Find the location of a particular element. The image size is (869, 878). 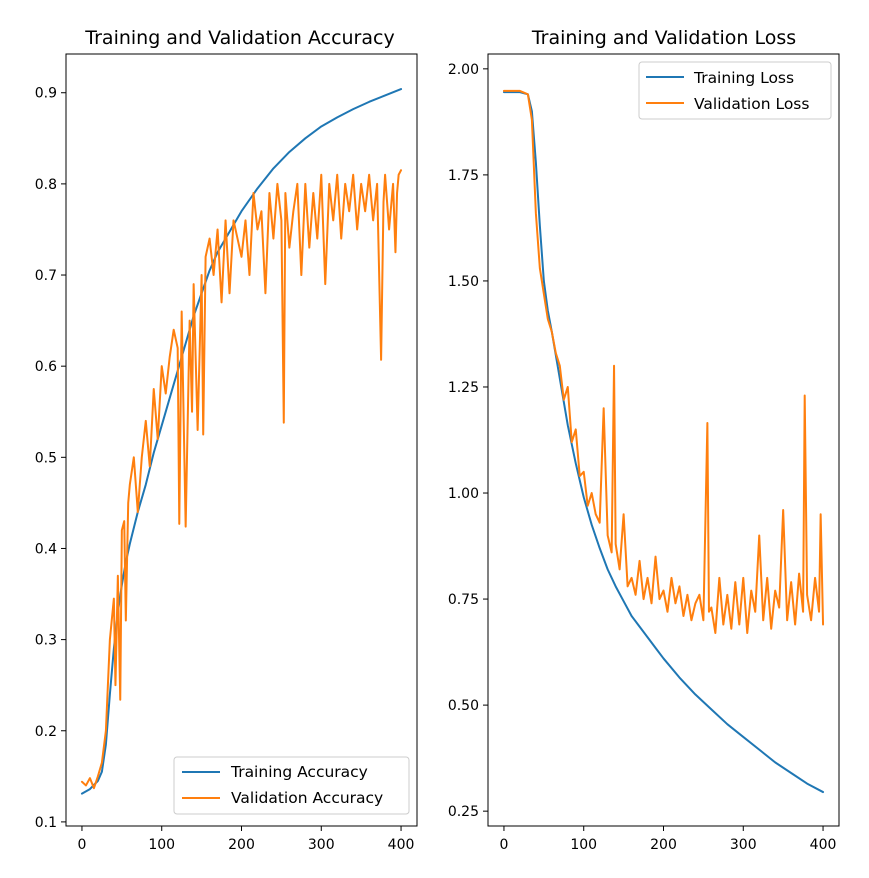

loss-legend-box is located at coordinates (735, 90).